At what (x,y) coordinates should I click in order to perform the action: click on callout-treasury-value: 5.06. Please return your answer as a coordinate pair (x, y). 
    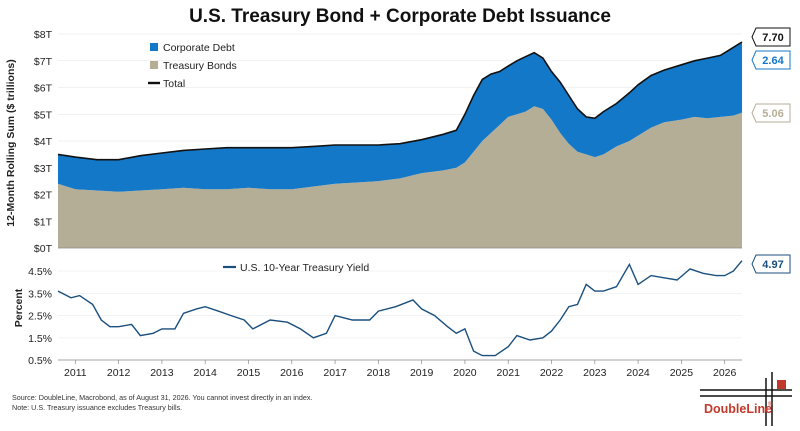
    Looking at the image, I should click on (772, 114).